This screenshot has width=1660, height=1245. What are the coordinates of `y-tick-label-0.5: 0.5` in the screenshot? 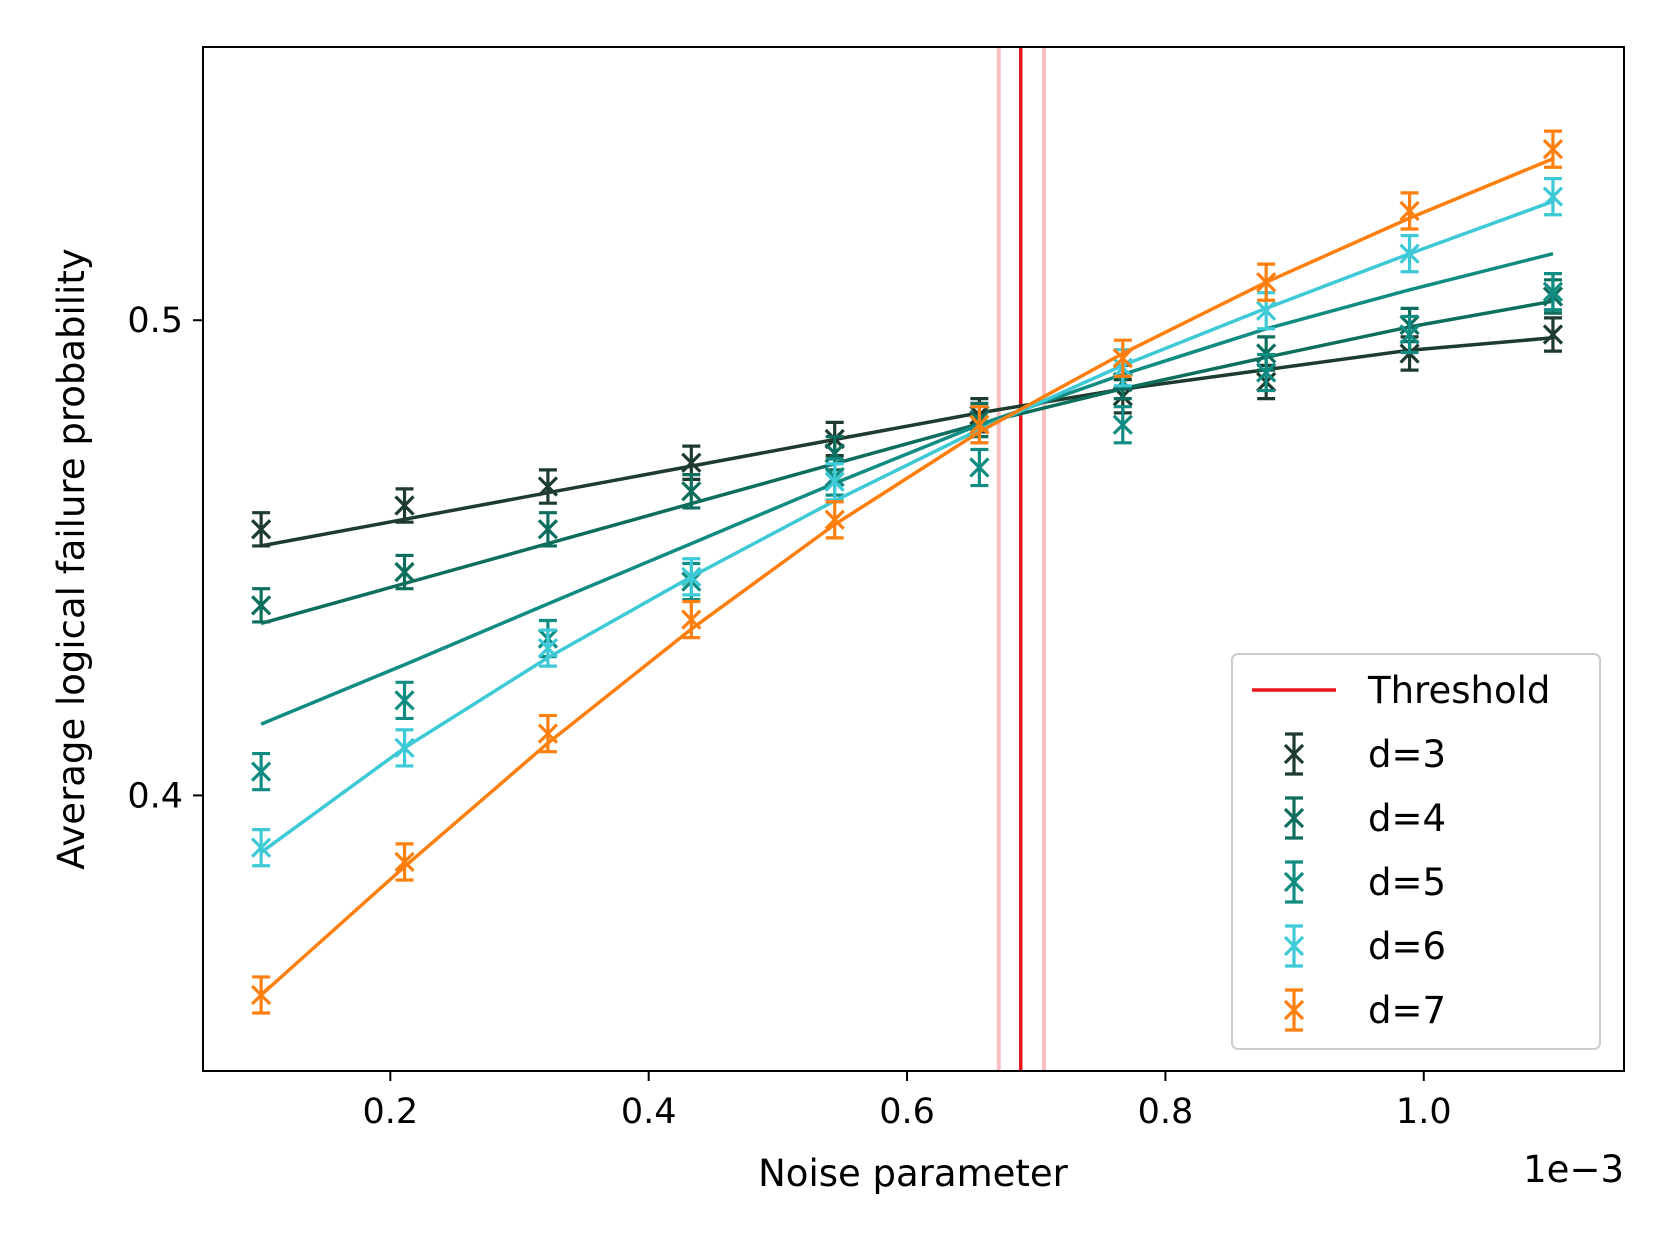 It's located at (155, 321).